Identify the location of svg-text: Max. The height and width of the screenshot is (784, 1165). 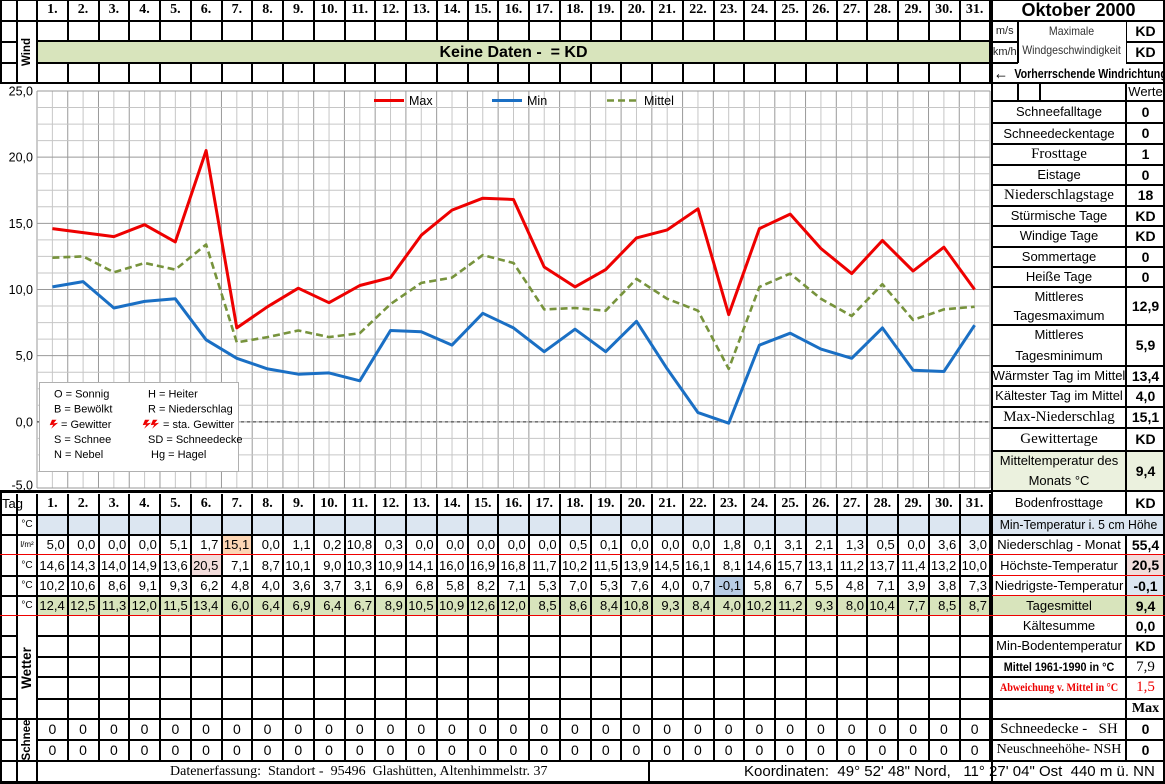
(421, 101).